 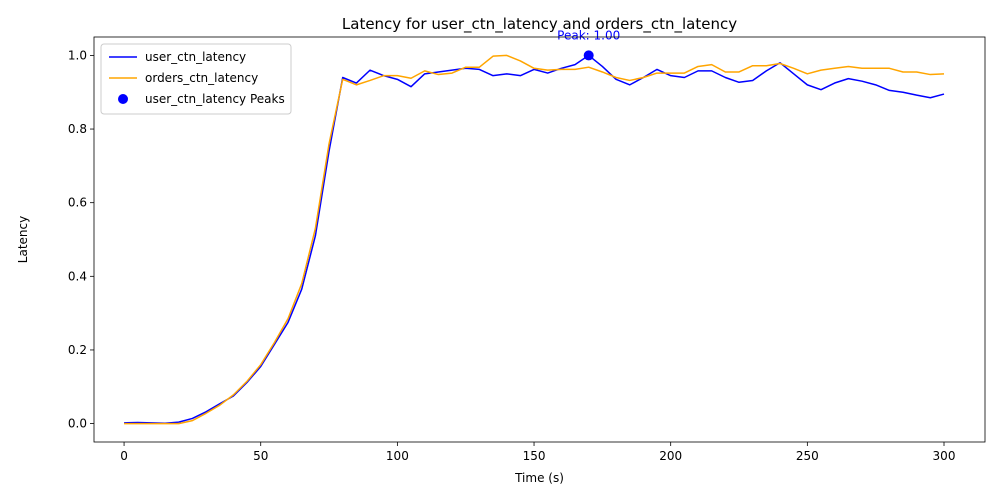 I want to click on legend-swatch-peaks, so click(x=123, y=99).